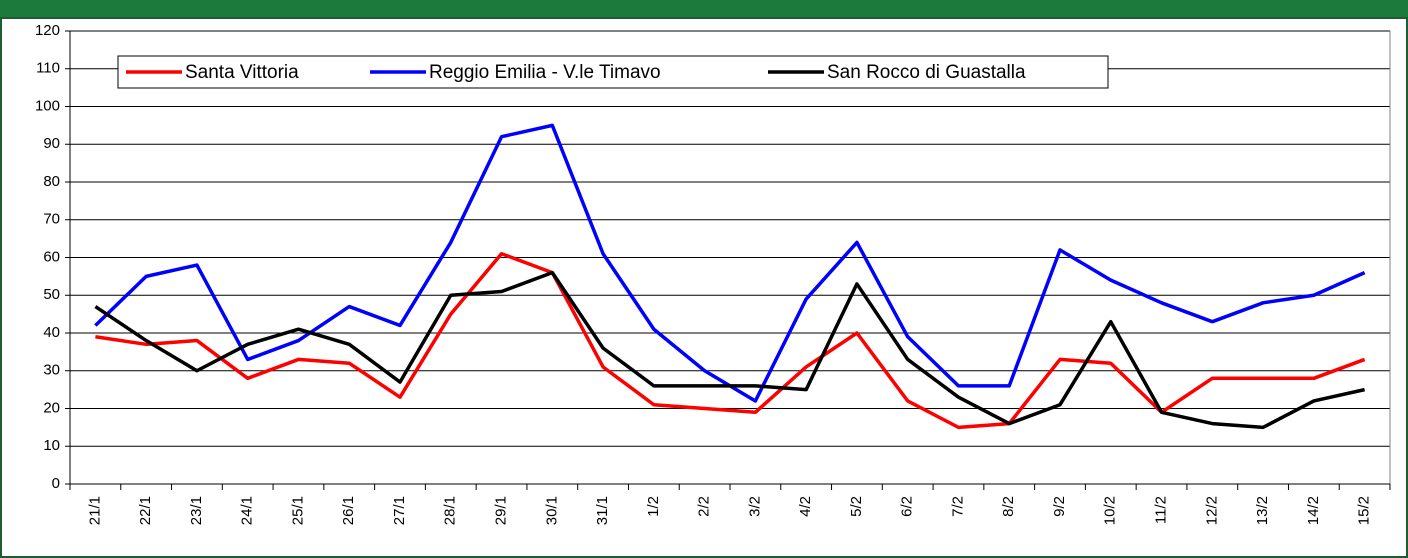 The height and width of the screenshot is (558, 1408). What do you see at coordinates (348, 510) in the screenshot?
I see `x-tick-label: 26/1` at bounding box center [348, 510].